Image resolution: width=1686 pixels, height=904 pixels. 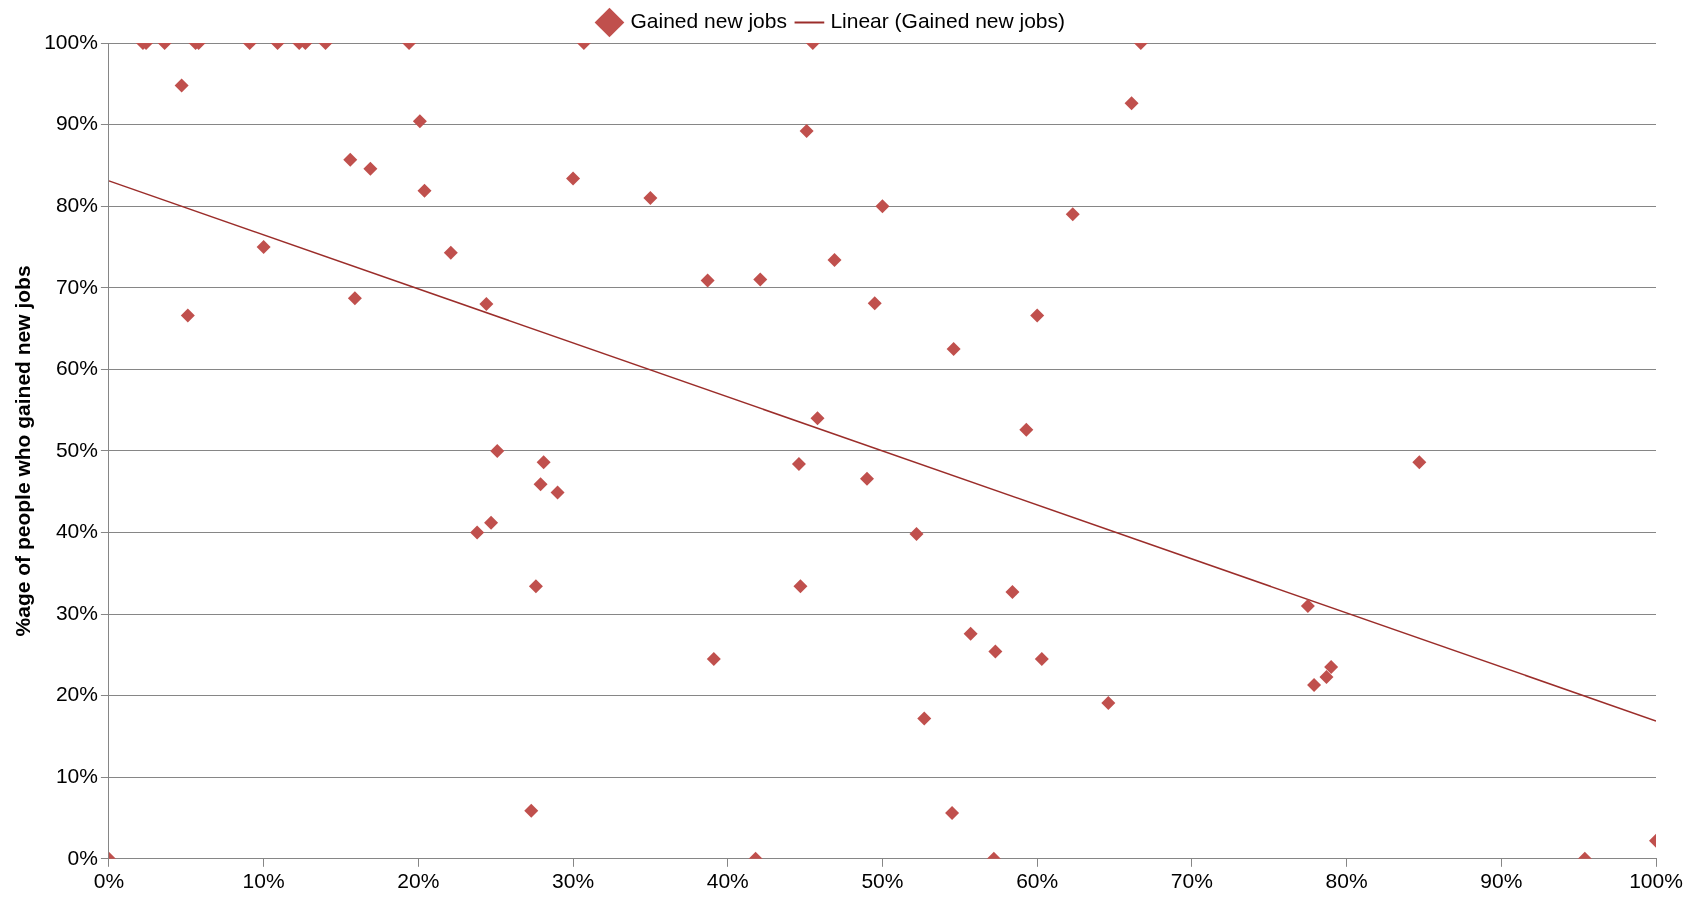 I want to click on y-tick-label: 70%, so click(x=76, y=286).